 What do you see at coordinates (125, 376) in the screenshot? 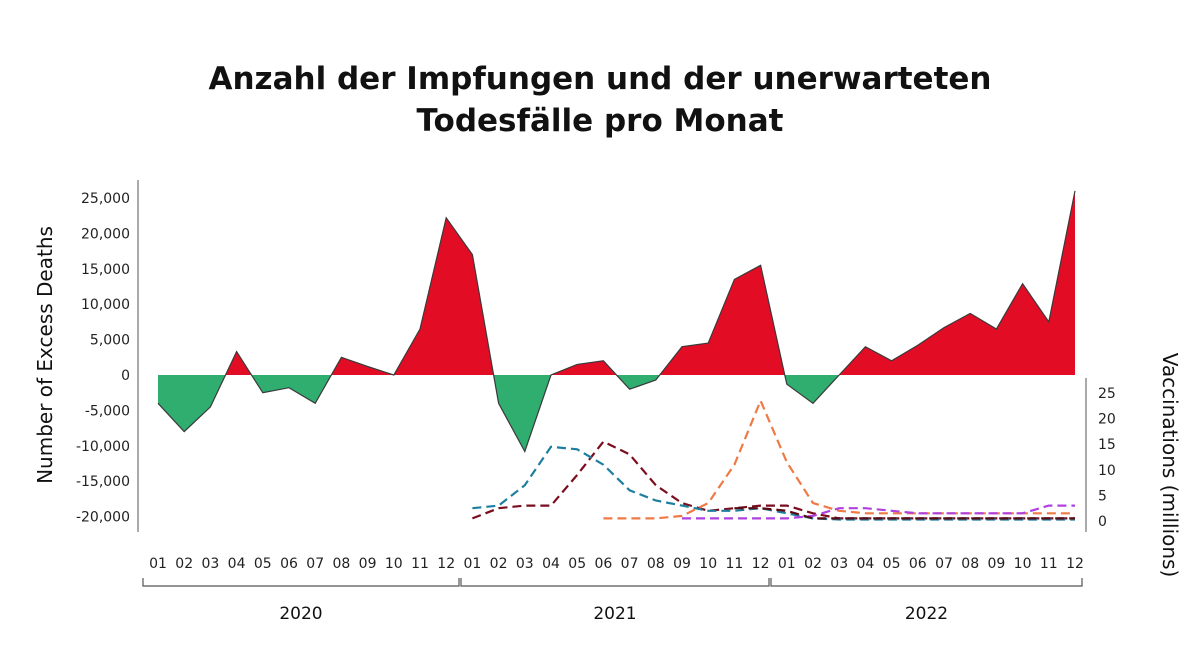
I see `left-tick-label: 0` at bounding box center [125, 376].